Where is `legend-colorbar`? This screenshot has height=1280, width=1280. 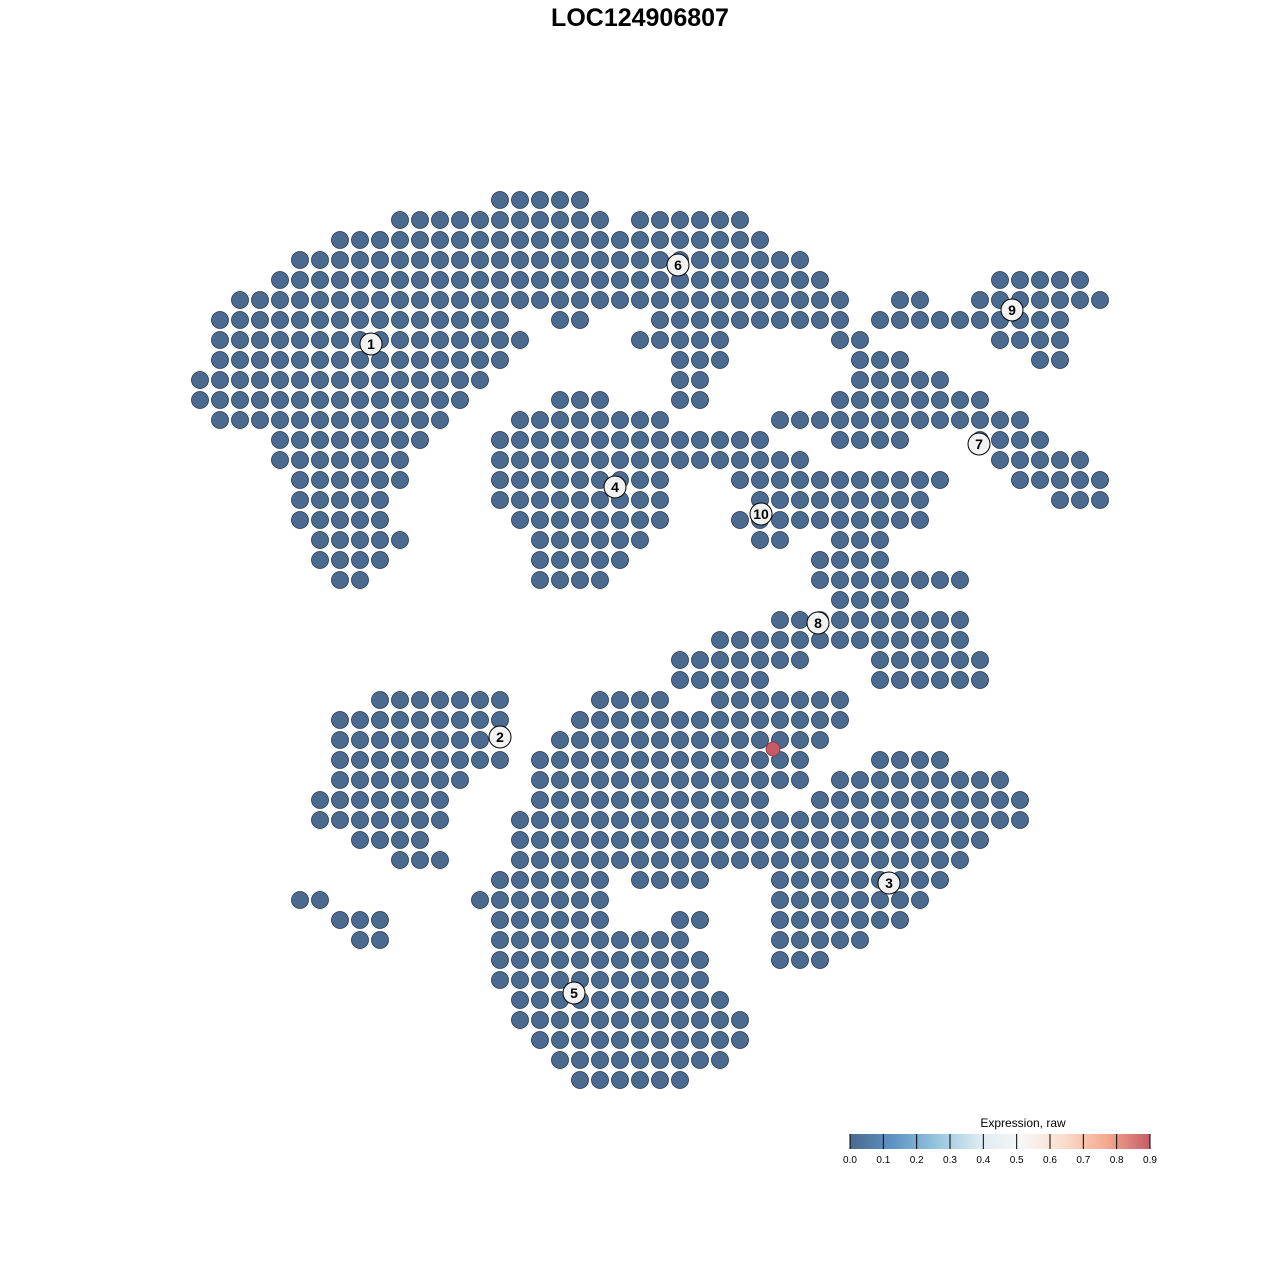 legend-colorbar is located at coordinates (1000, 1141).